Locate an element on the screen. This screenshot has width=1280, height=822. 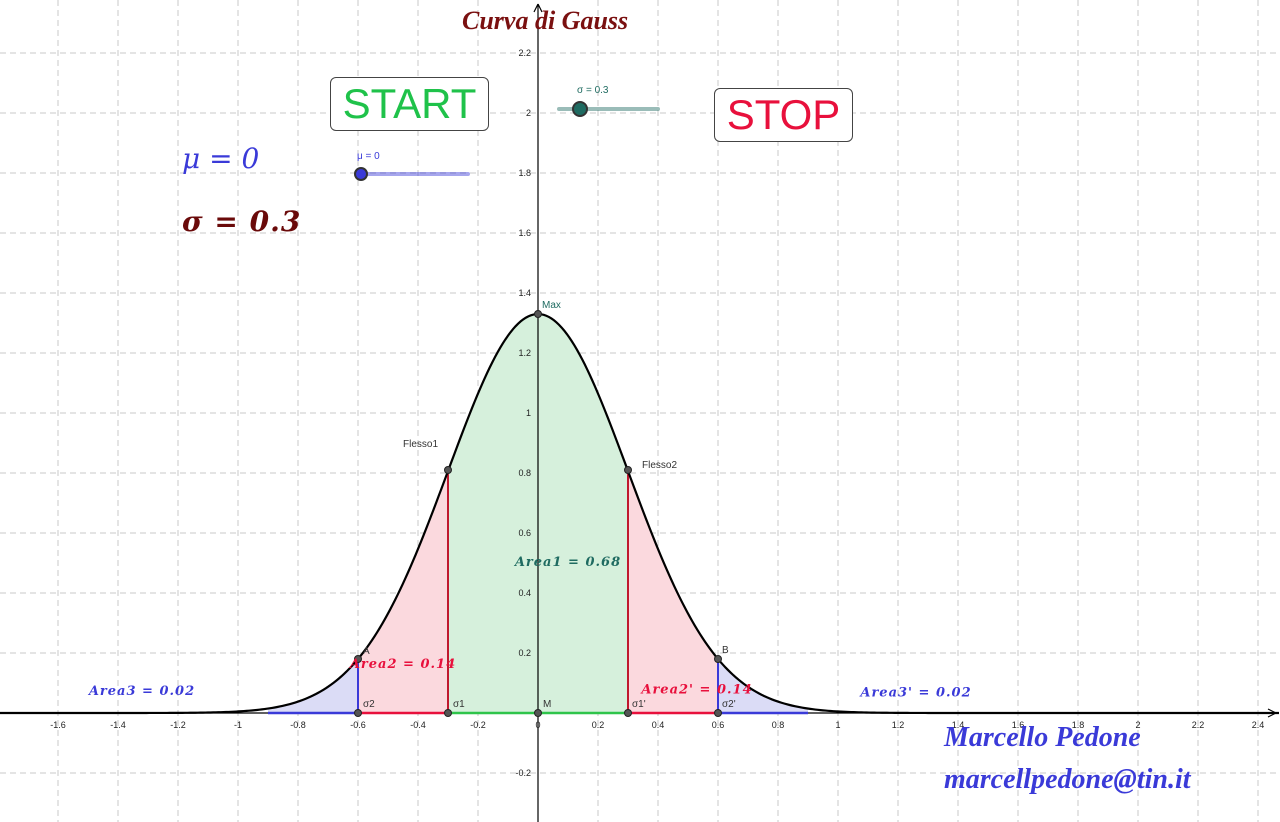
x-tick-label: 1.6 is located at coordinates (1018, 725).